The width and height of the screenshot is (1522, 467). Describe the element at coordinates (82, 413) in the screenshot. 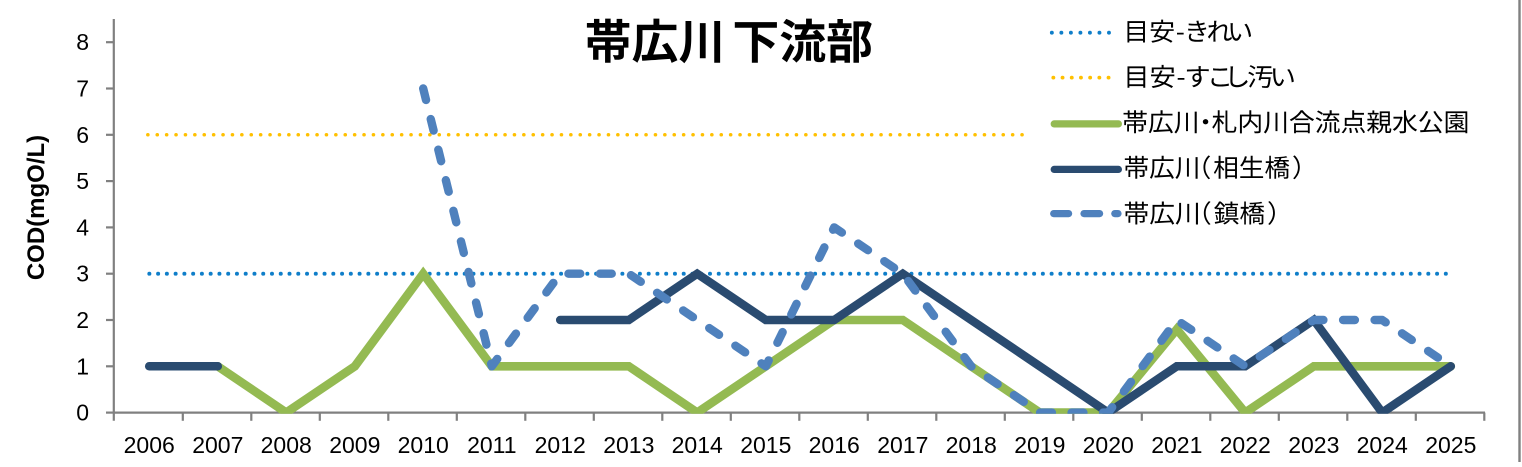

I see `svg-text: 0` at that location.